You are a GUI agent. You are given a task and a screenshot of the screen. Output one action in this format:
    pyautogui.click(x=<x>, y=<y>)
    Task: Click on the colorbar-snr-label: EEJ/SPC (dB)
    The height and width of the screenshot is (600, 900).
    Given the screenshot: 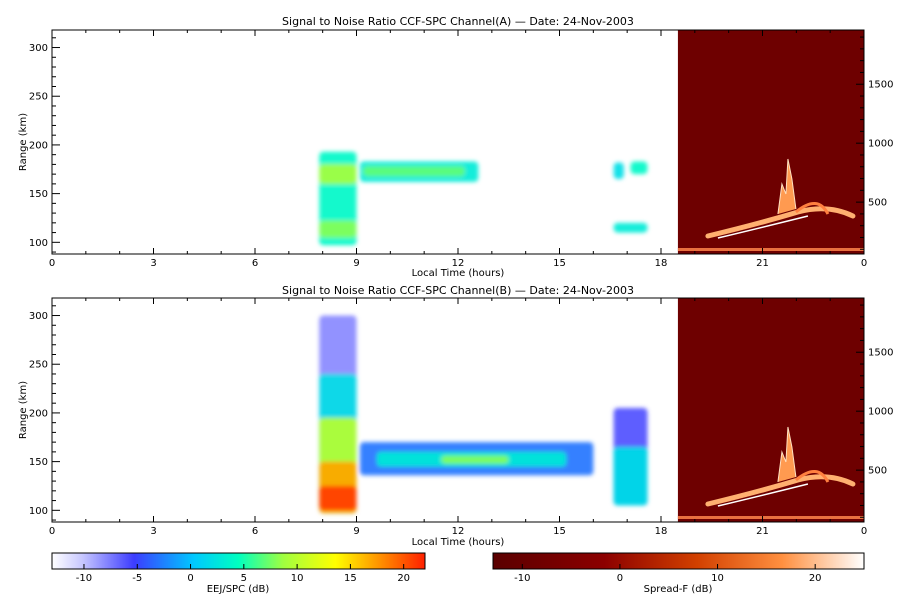 What is the action you would take?
    pyautogui.click(x=238, y=589)
    